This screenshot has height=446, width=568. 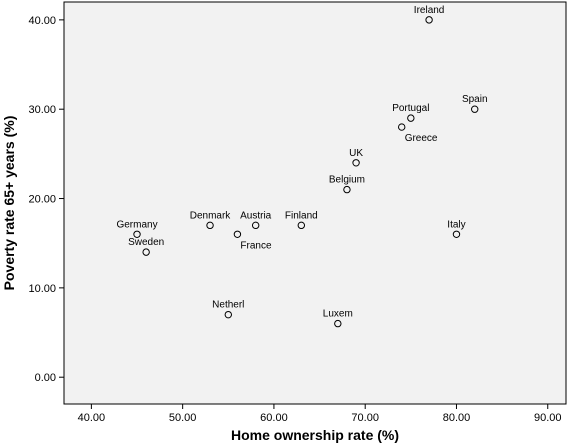 I want to click on x-tick-label: 70.00, so click(x=365, y=418).